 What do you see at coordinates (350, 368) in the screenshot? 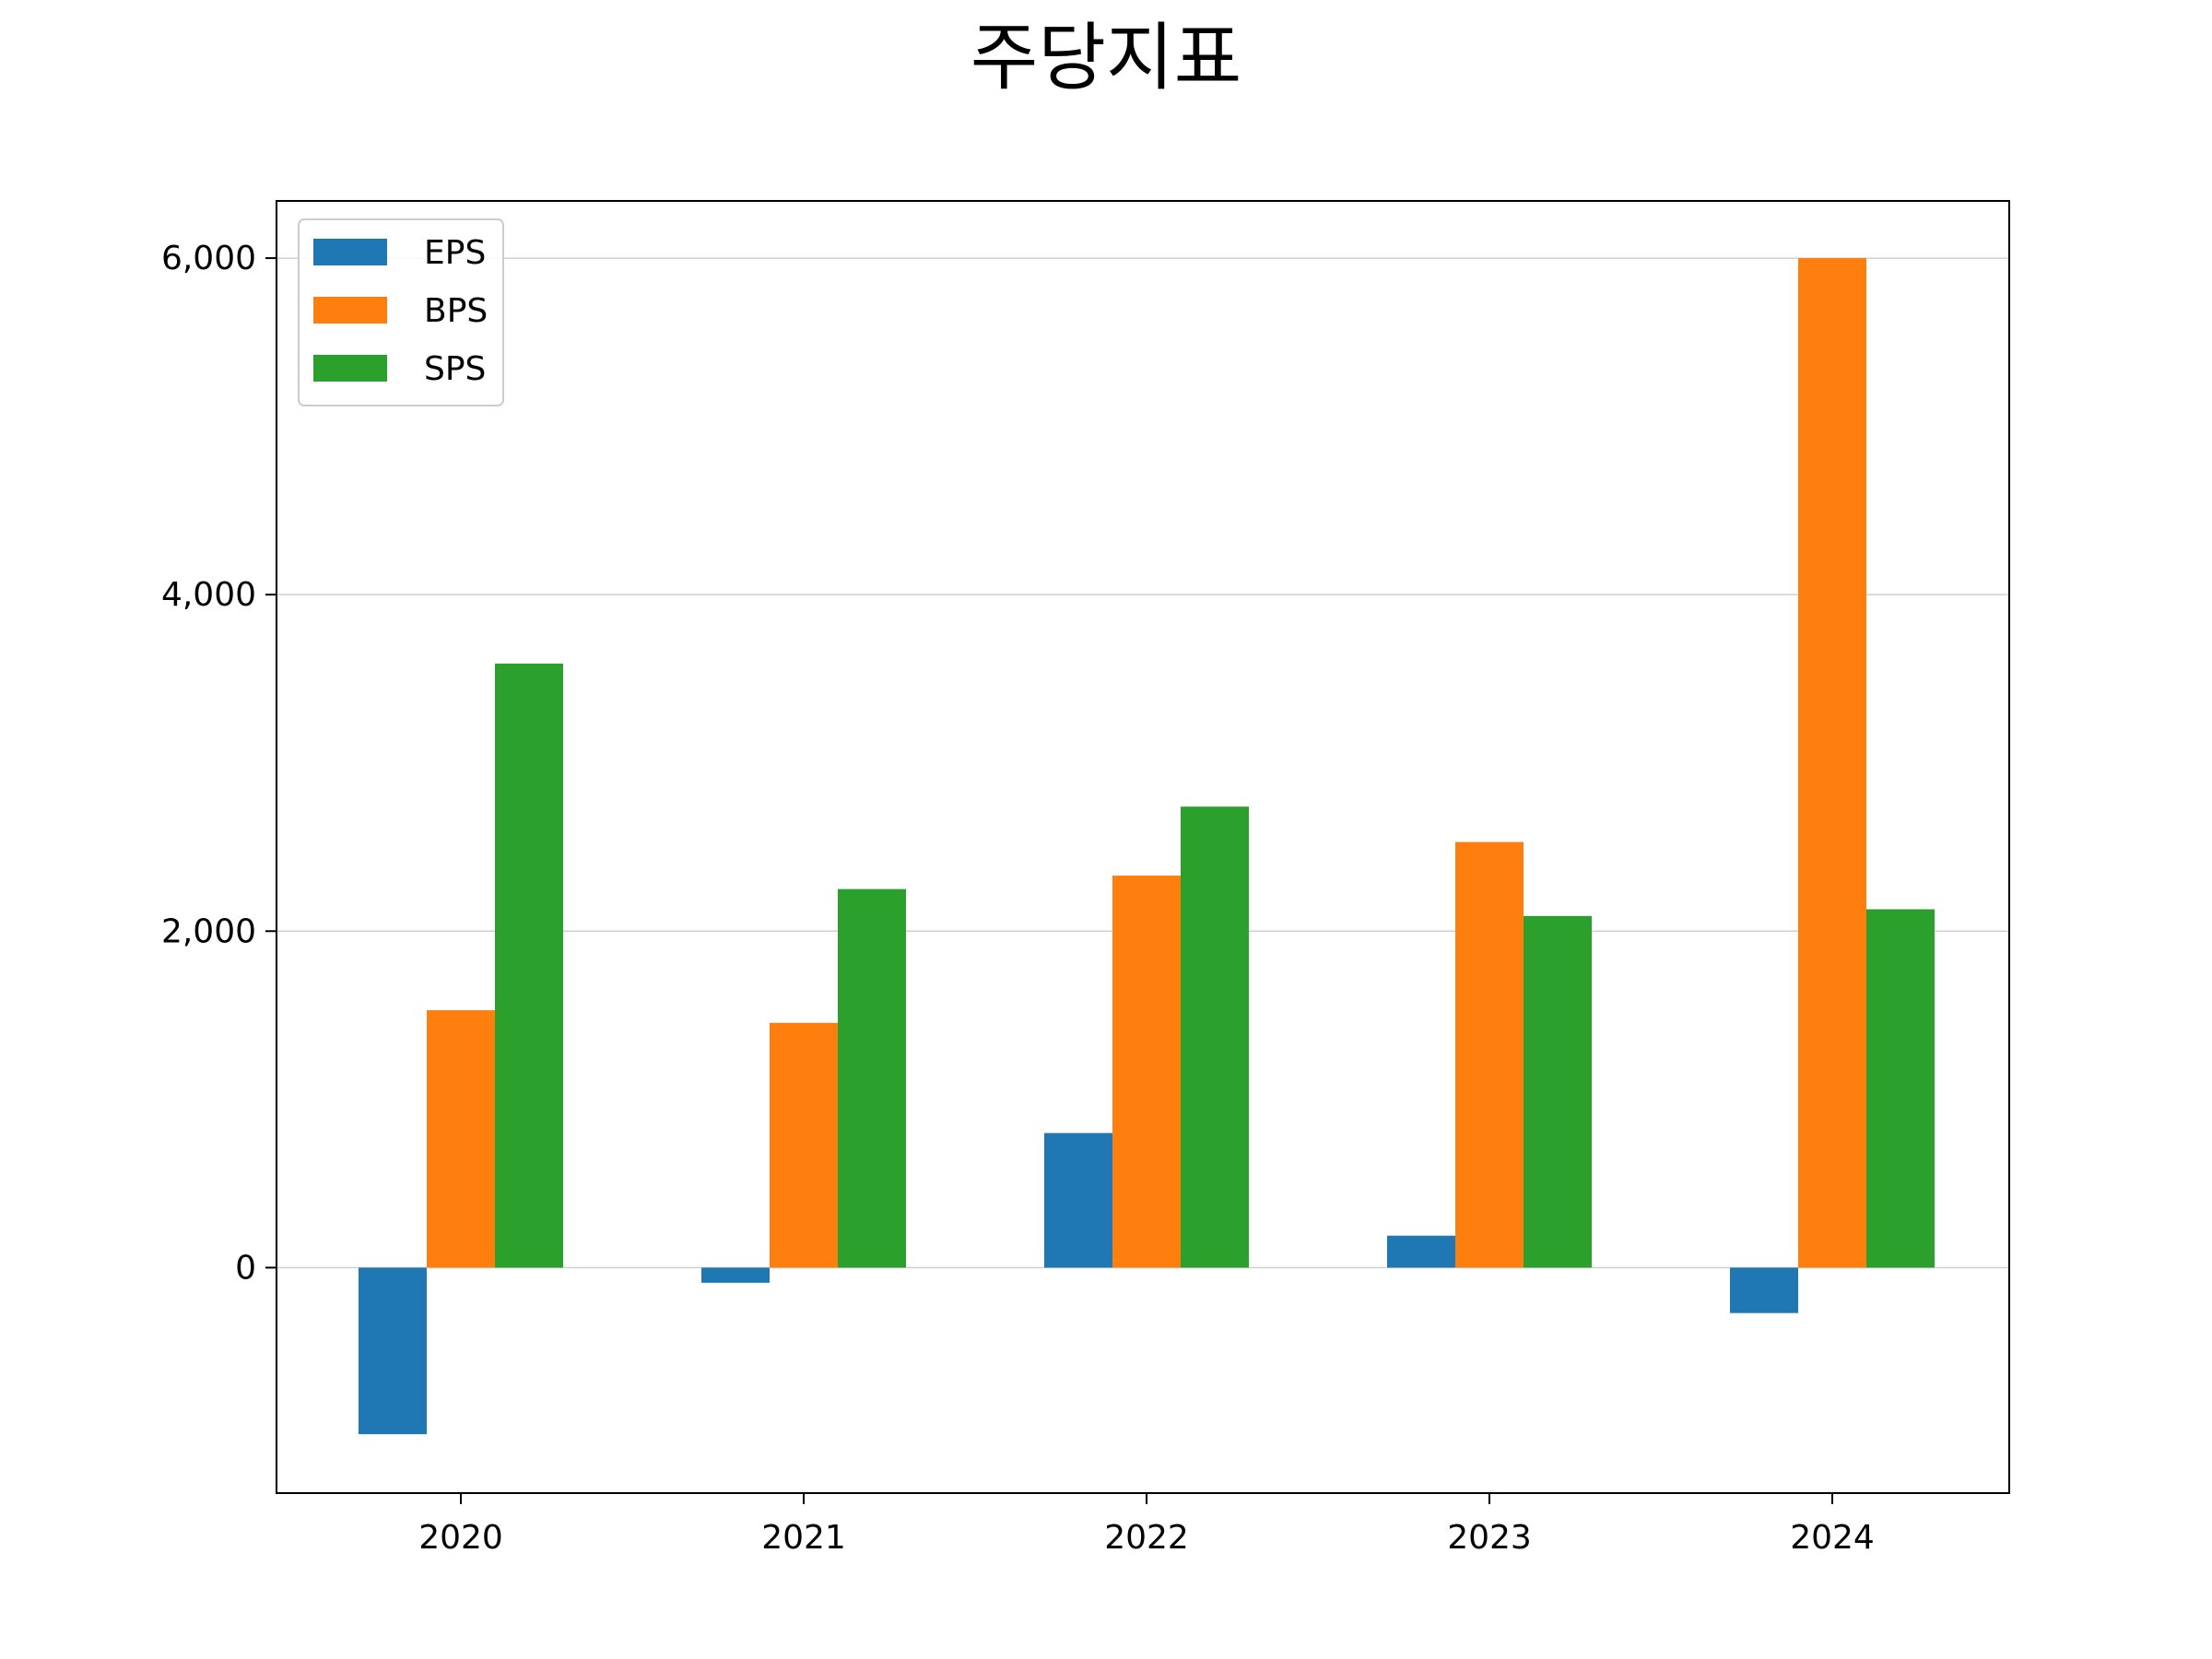
I see `legend-swatch-sps` at bounding box center [350, 368].